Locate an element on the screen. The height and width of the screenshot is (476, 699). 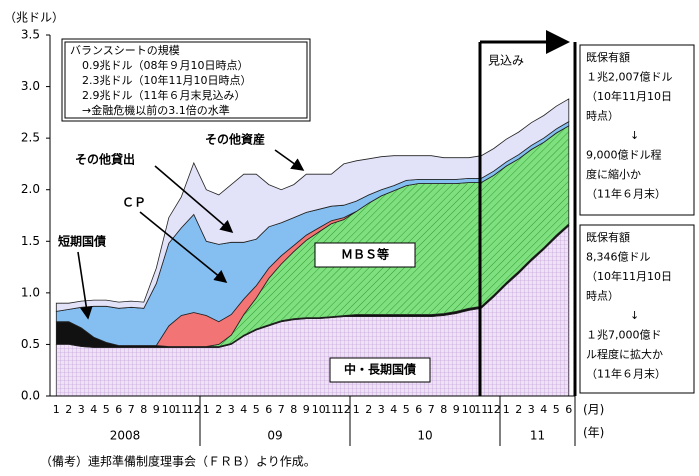
x-unit-month: (月) is located at coordinates (593, 410).